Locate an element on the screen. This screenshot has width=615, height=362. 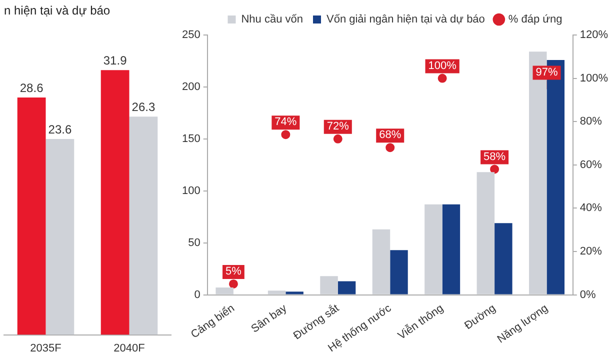
data-label: 26.3 is located at coordinates (144, 107).